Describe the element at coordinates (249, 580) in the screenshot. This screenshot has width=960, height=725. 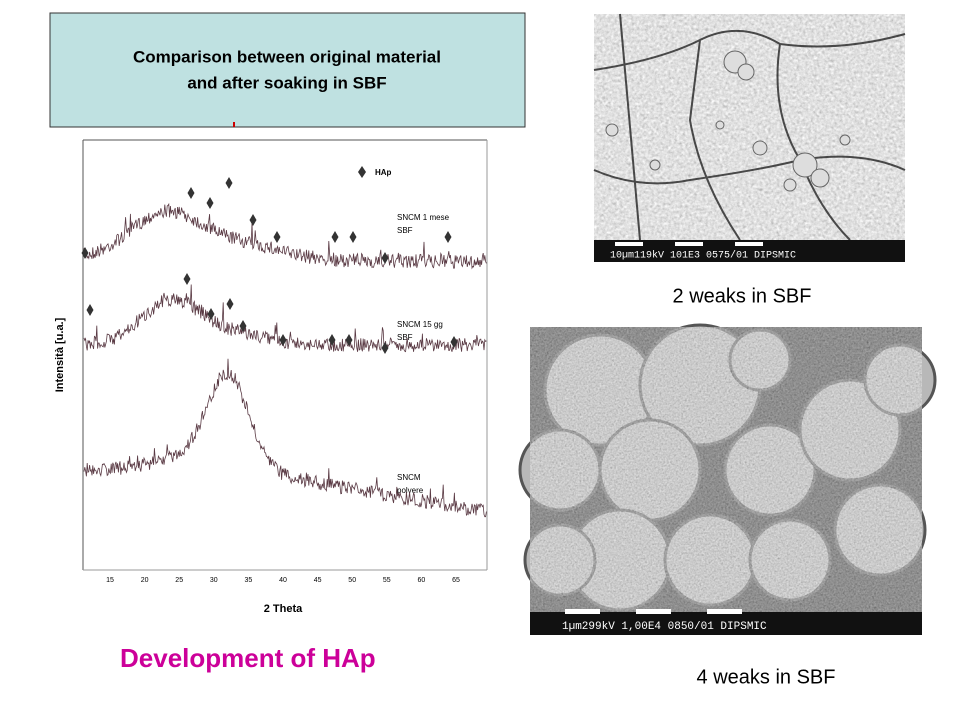
I see `x-tick-label: 35` at that location.